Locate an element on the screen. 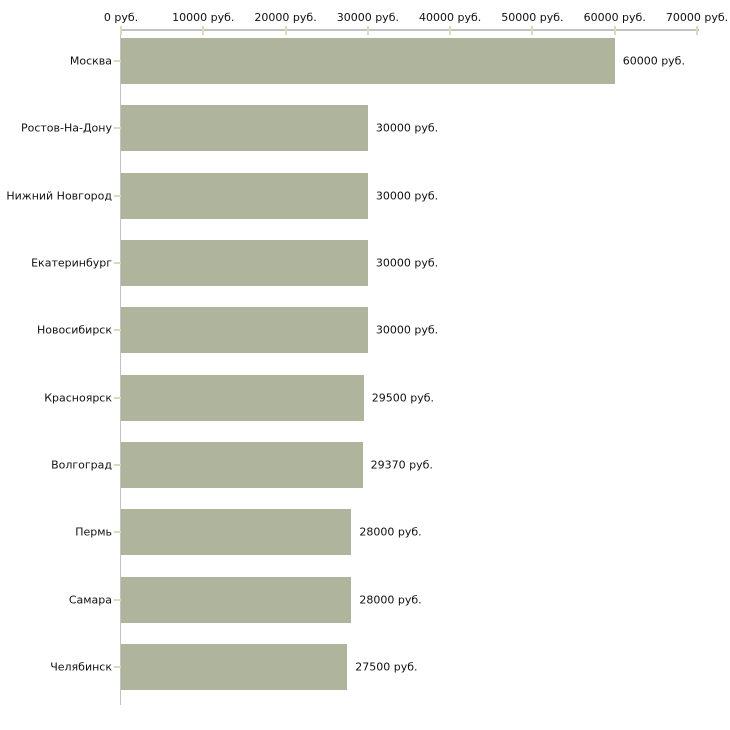  category-label: Челябинск is located at coordinates (81, 667).